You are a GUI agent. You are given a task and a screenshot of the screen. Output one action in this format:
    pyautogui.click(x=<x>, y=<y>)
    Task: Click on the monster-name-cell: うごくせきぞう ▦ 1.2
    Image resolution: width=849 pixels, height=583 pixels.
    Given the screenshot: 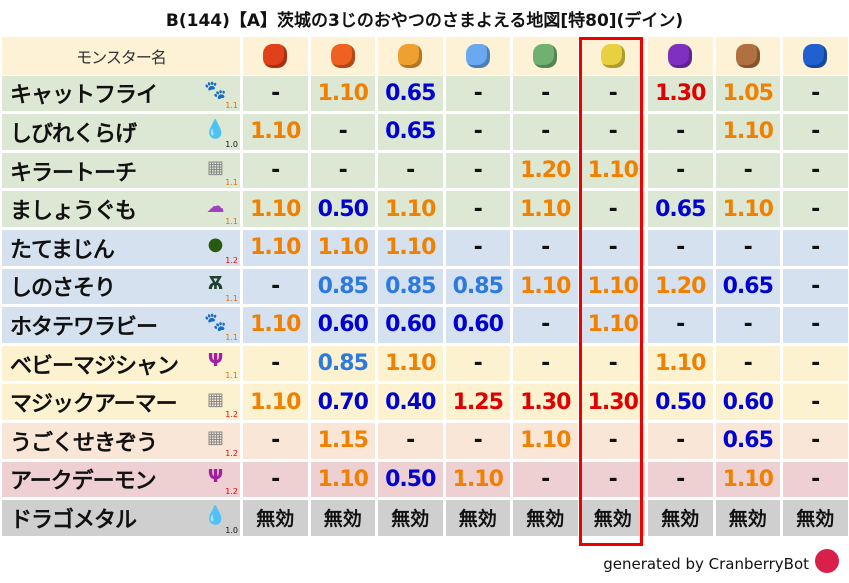 What is the action you would take?
    pyautogui.click(x=121, y=440)
    